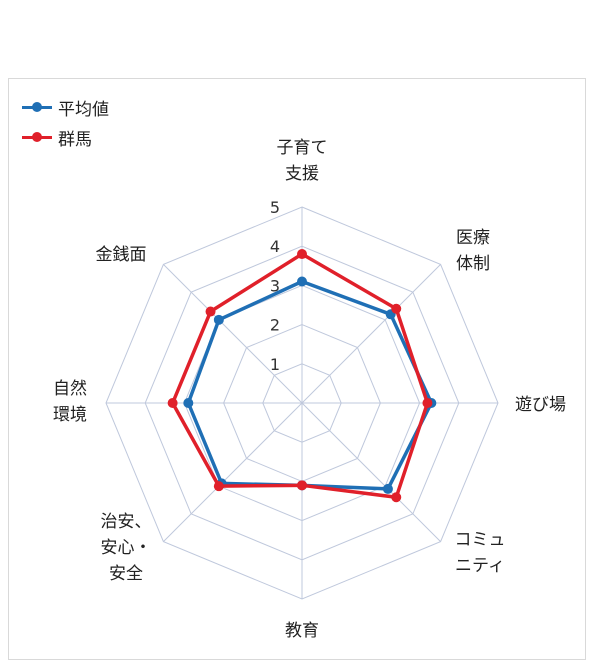 The image size is (600, 668). Describe the element at coordinates (75, 139) in the screenshot. I see `legend-label-series-2: 群馬` at that location.